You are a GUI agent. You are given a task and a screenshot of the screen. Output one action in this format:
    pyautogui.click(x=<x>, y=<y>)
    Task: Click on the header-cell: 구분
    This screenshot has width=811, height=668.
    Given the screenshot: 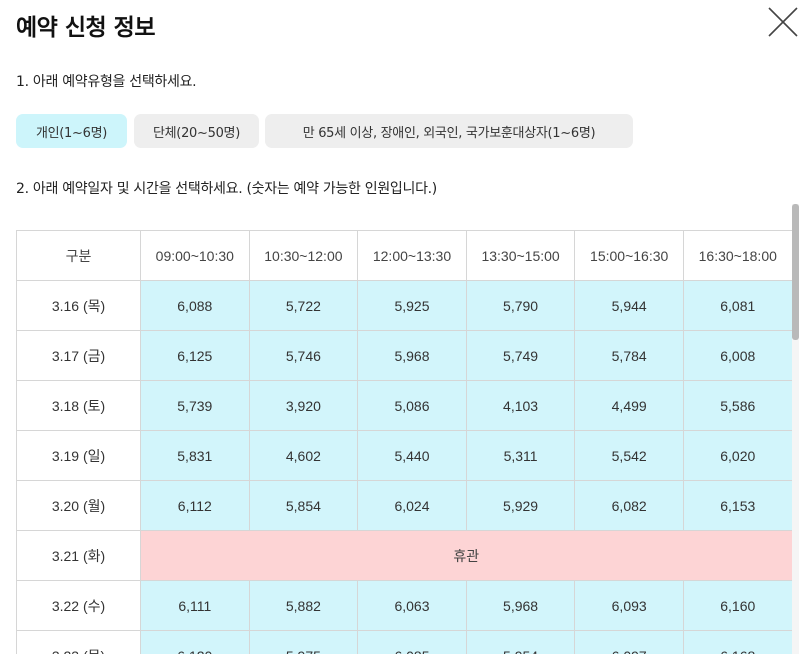 What is the action you would take?
    pyautogui.click(x=78, y=255)
    